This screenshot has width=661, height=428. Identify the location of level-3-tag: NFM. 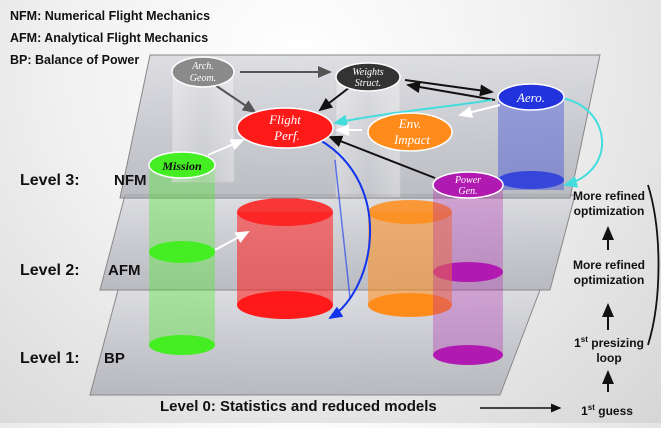
(130, 180).